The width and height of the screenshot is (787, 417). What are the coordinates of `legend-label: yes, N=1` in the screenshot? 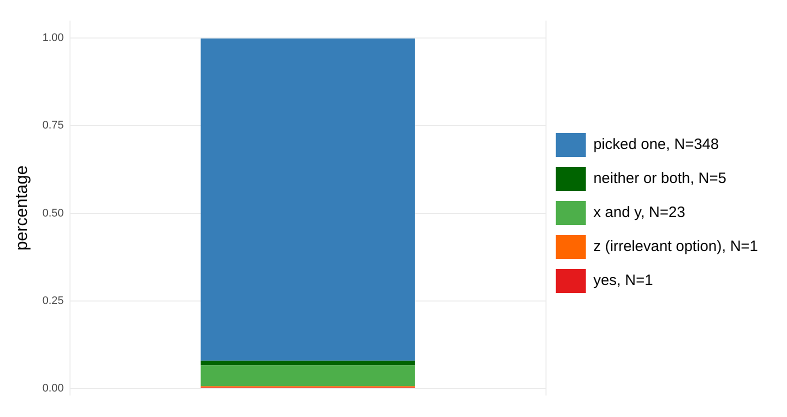 It's located at (623, 281).